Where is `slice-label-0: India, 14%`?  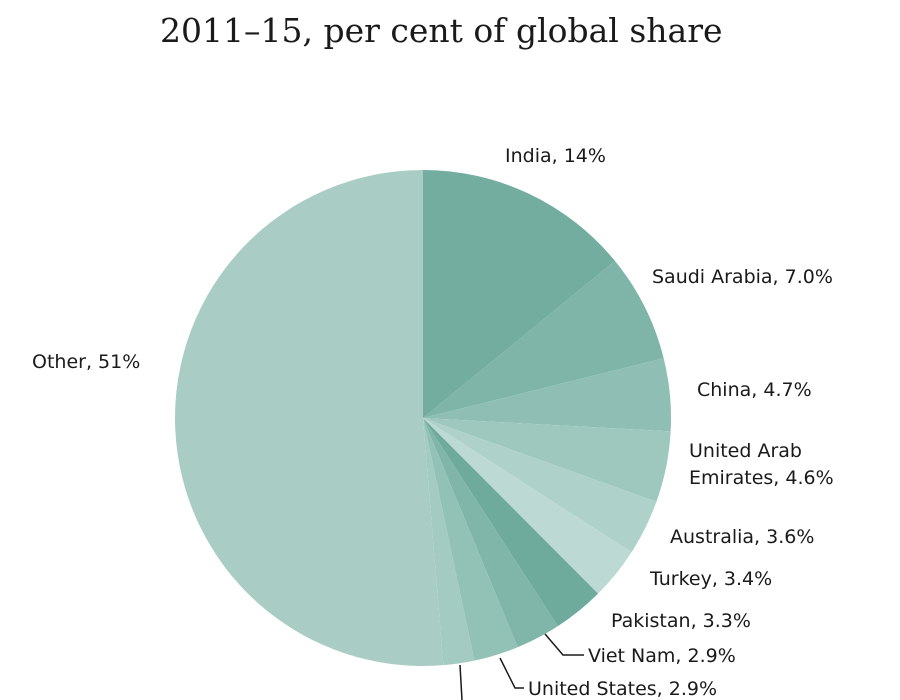 slice-label-0: India, 14% is located at coordinates (555, 156).